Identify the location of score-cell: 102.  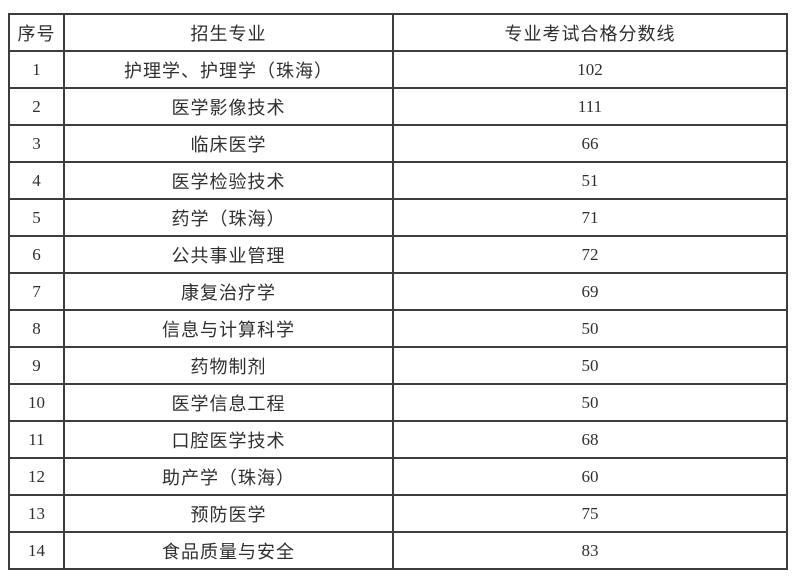
(590, 69).